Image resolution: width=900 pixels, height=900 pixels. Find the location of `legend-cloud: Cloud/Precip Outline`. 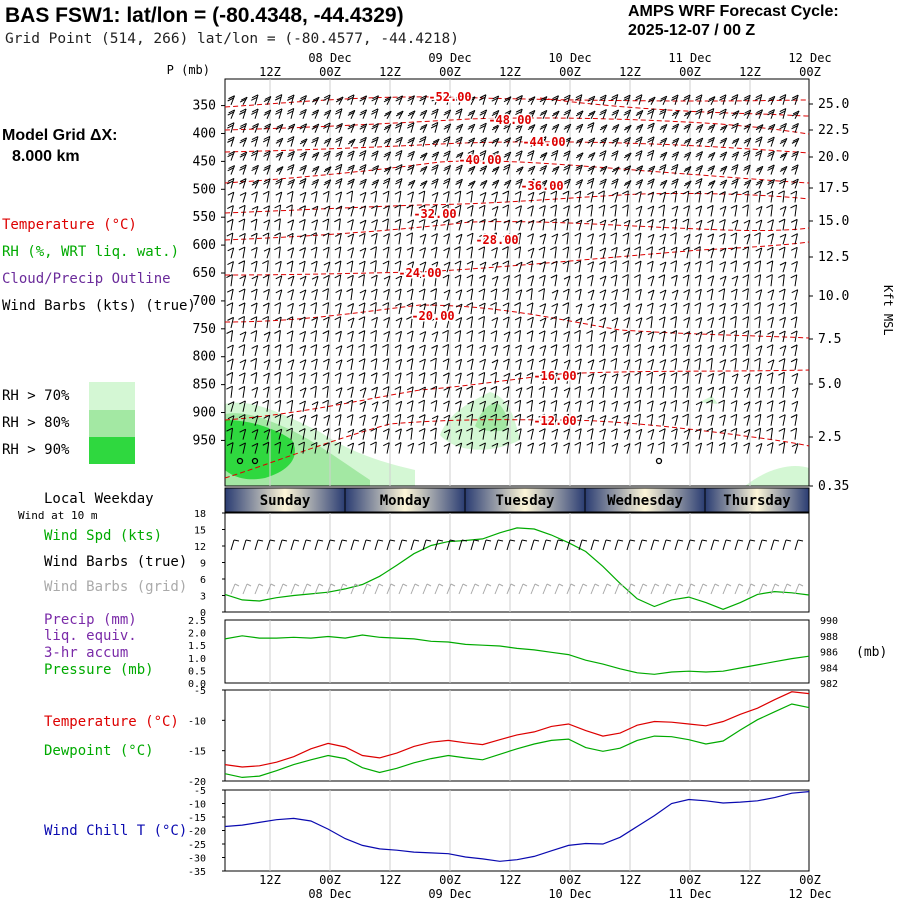

legend-cloud: Cloud/Precip Outline is located at coordinates (86, 279).